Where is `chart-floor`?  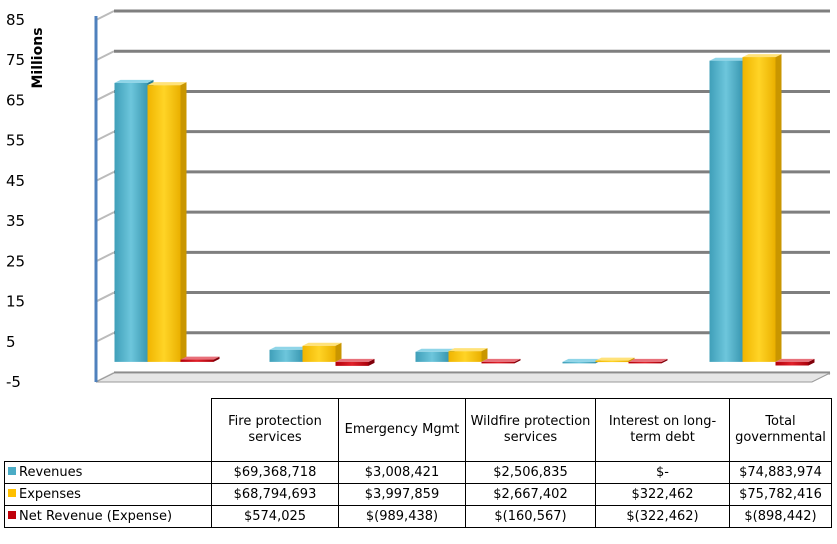
chart-floor is located at coordinates (463, 377).